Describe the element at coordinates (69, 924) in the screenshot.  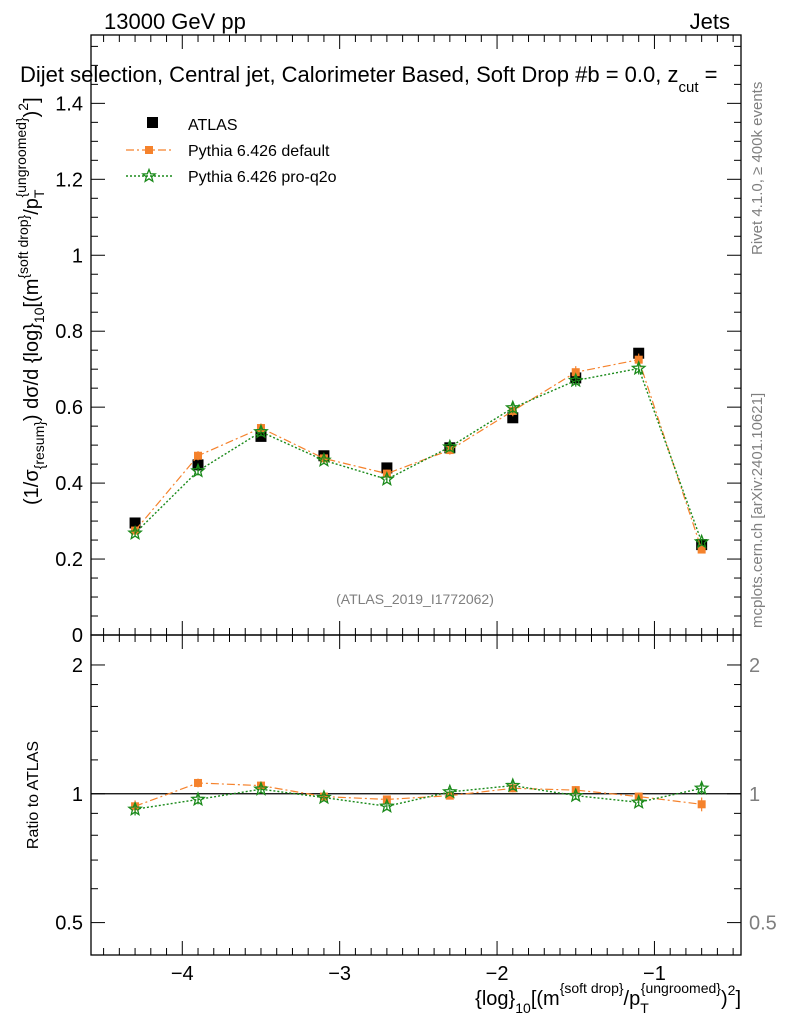
I see `ratio-y-tick-label: 0.5` at that location.